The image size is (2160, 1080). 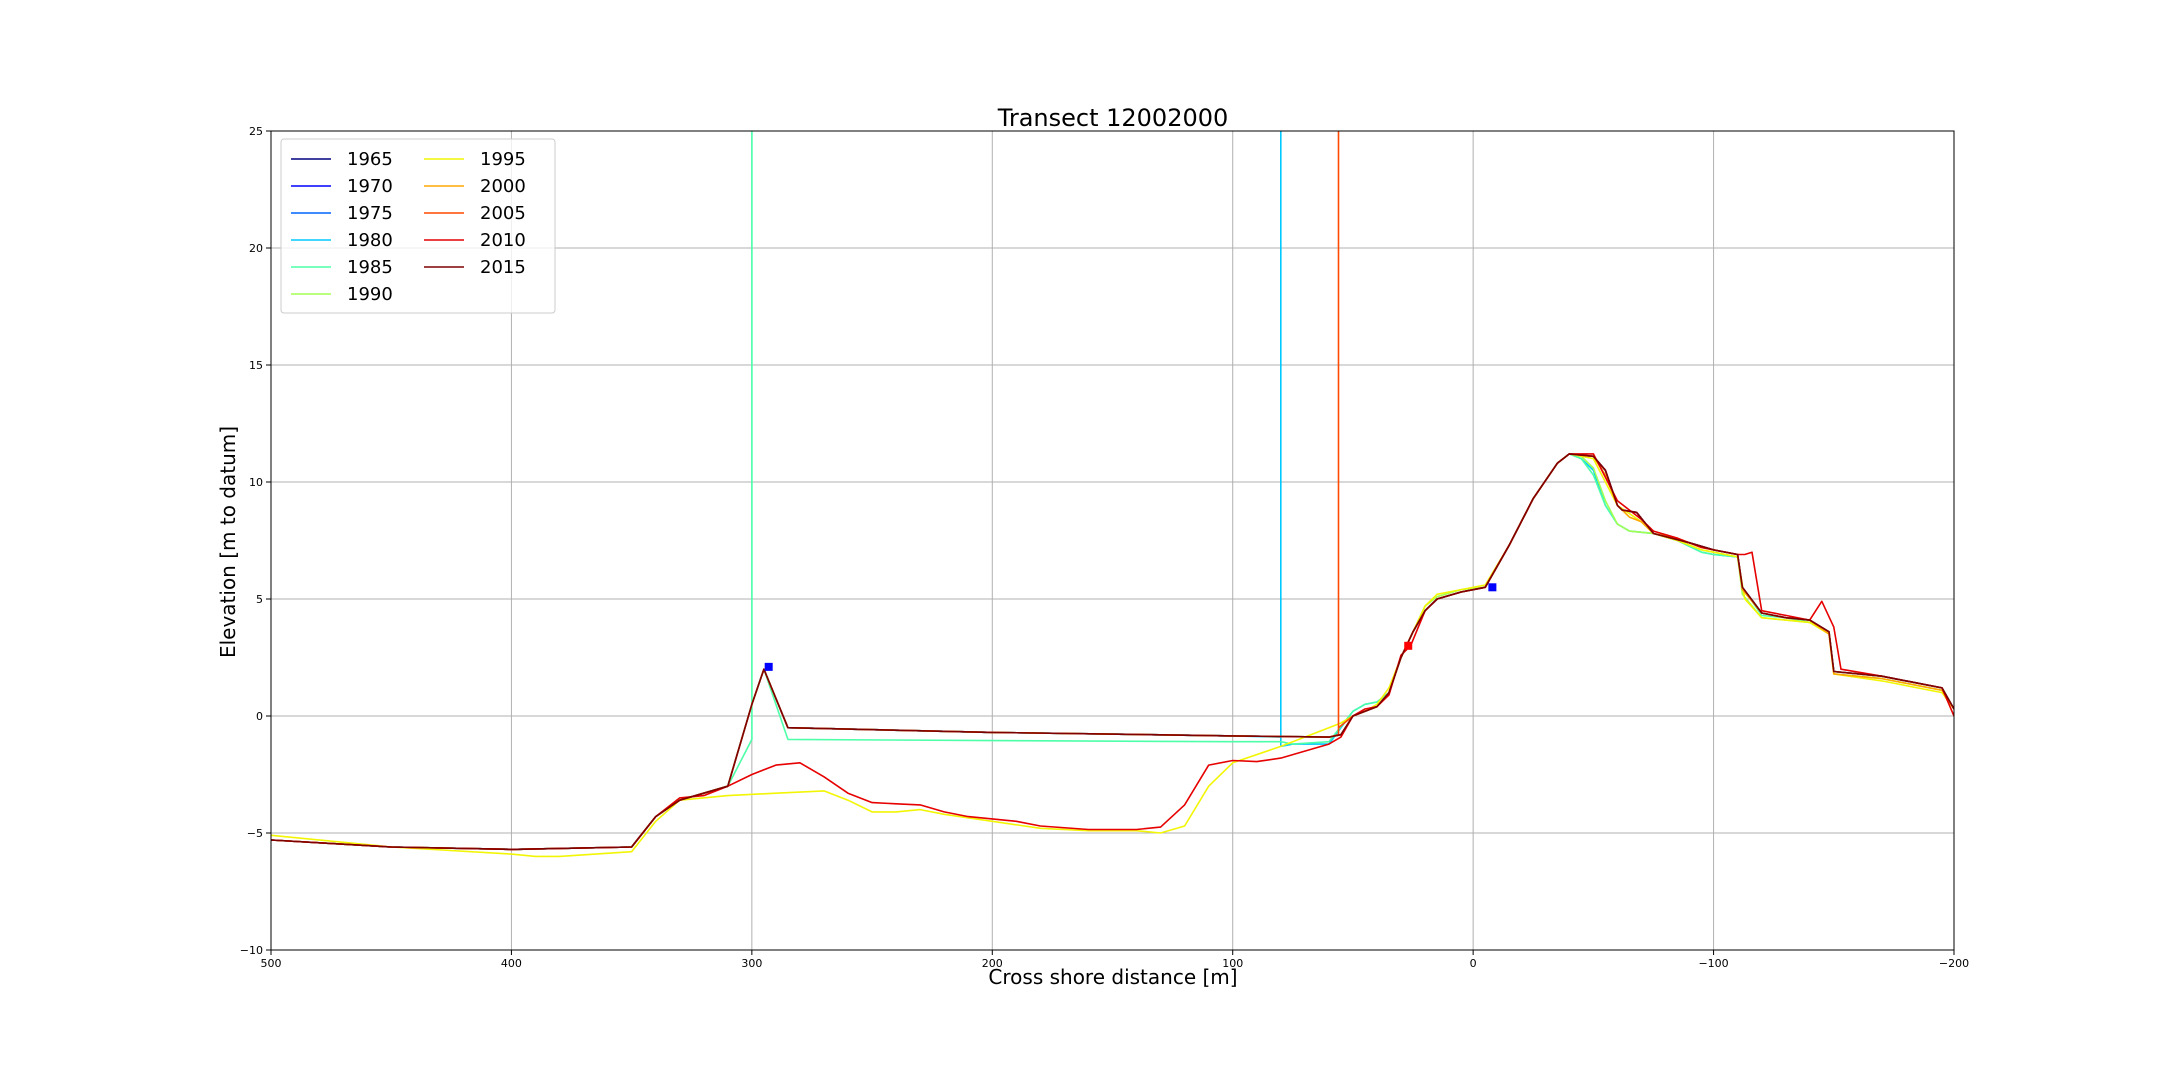 I want to click on x-tick-label: 300, so click(x=751, y=963).